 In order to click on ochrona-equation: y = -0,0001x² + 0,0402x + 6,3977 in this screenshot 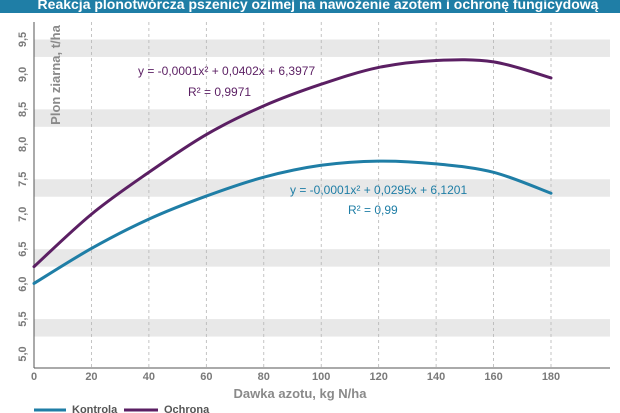, I will do `click(226, 71)`.